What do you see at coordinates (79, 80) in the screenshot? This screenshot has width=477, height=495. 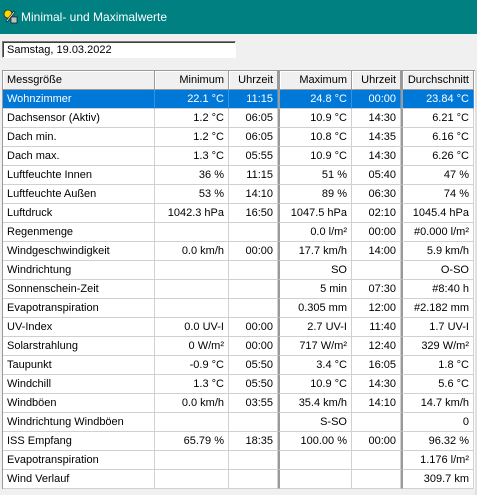 I see `column-header-messgroesse: Messgröße` at bounding box center [79, 80].